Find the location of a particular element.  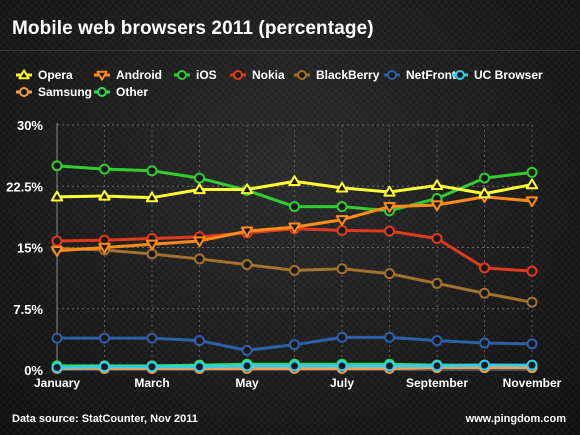

legend-item-netfront: NetFront is located at coordinates (420, 75).